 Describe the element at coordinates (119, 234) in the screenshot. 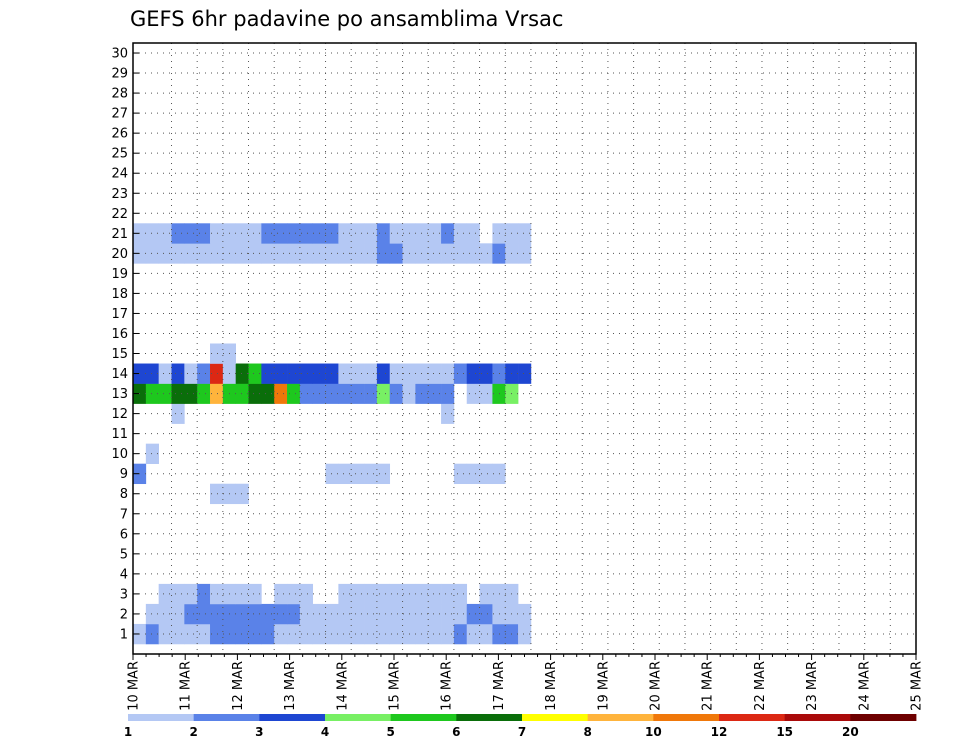

I see `y-tick-label: 21` at that location.